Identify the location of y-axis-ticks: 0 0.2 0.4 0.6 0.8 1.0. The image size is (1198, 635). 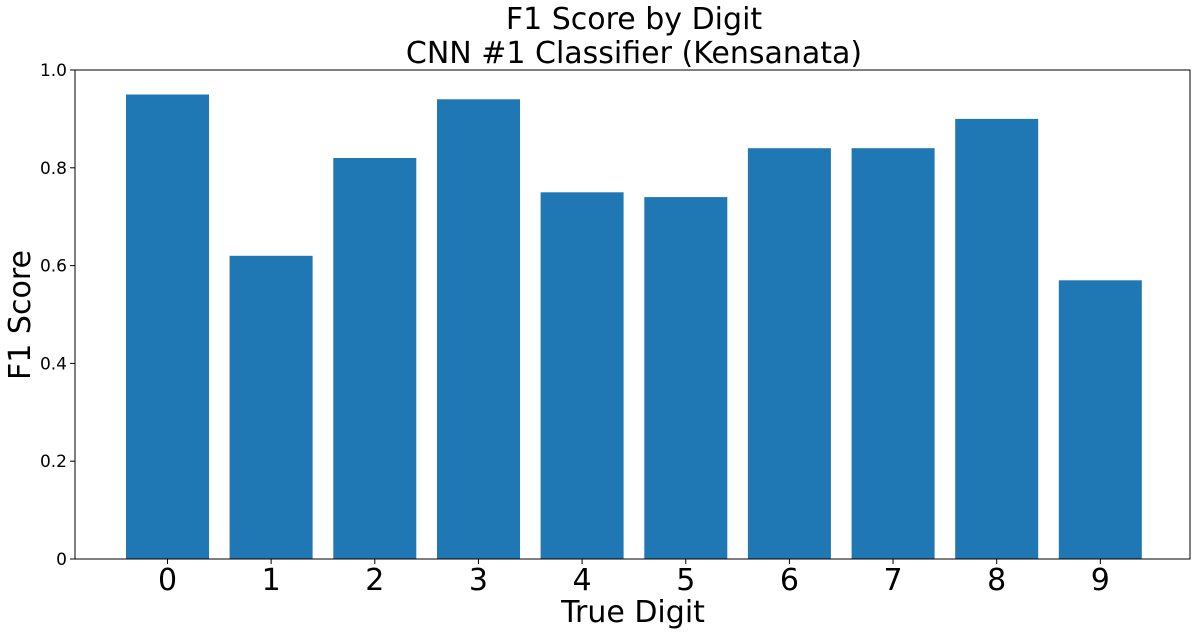
(57, 315).